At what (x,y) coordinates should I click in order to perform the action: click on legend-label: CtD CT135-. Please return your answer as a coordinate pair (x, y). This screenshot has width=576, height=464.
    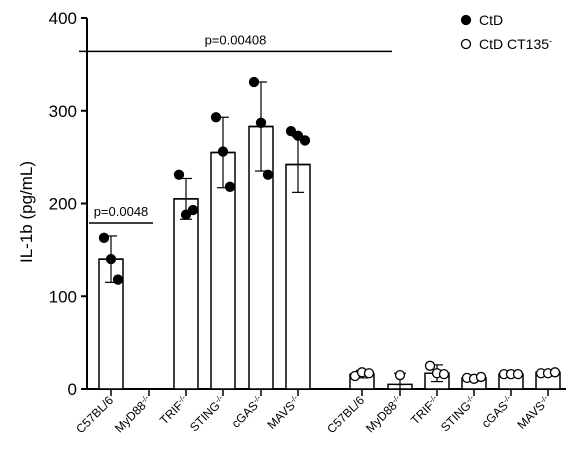
    Looking at the image, I should click on (515, 44).